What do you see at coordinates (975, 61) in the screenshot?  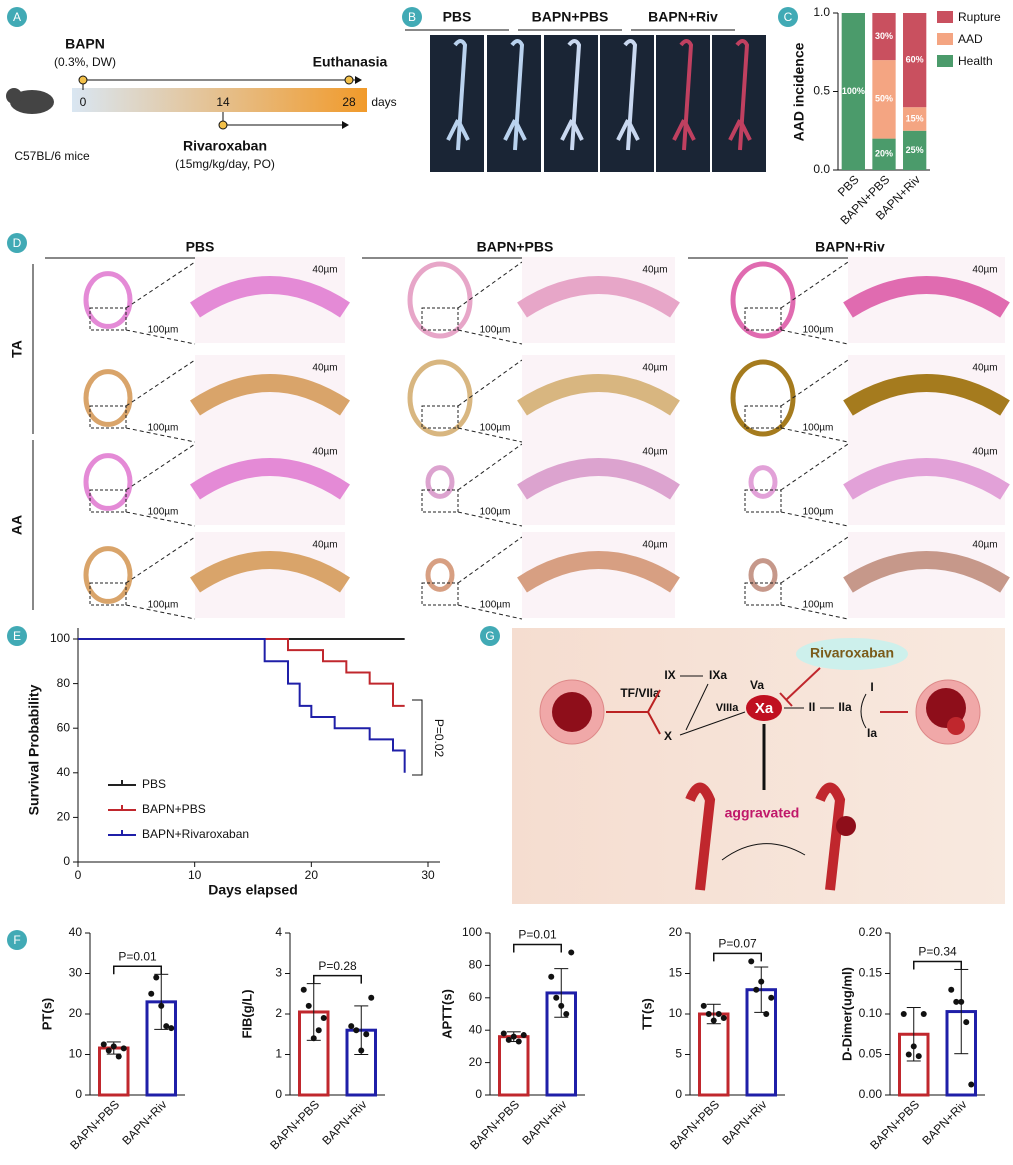 I see `legend-label: Health` at bounding box center [975, 61].